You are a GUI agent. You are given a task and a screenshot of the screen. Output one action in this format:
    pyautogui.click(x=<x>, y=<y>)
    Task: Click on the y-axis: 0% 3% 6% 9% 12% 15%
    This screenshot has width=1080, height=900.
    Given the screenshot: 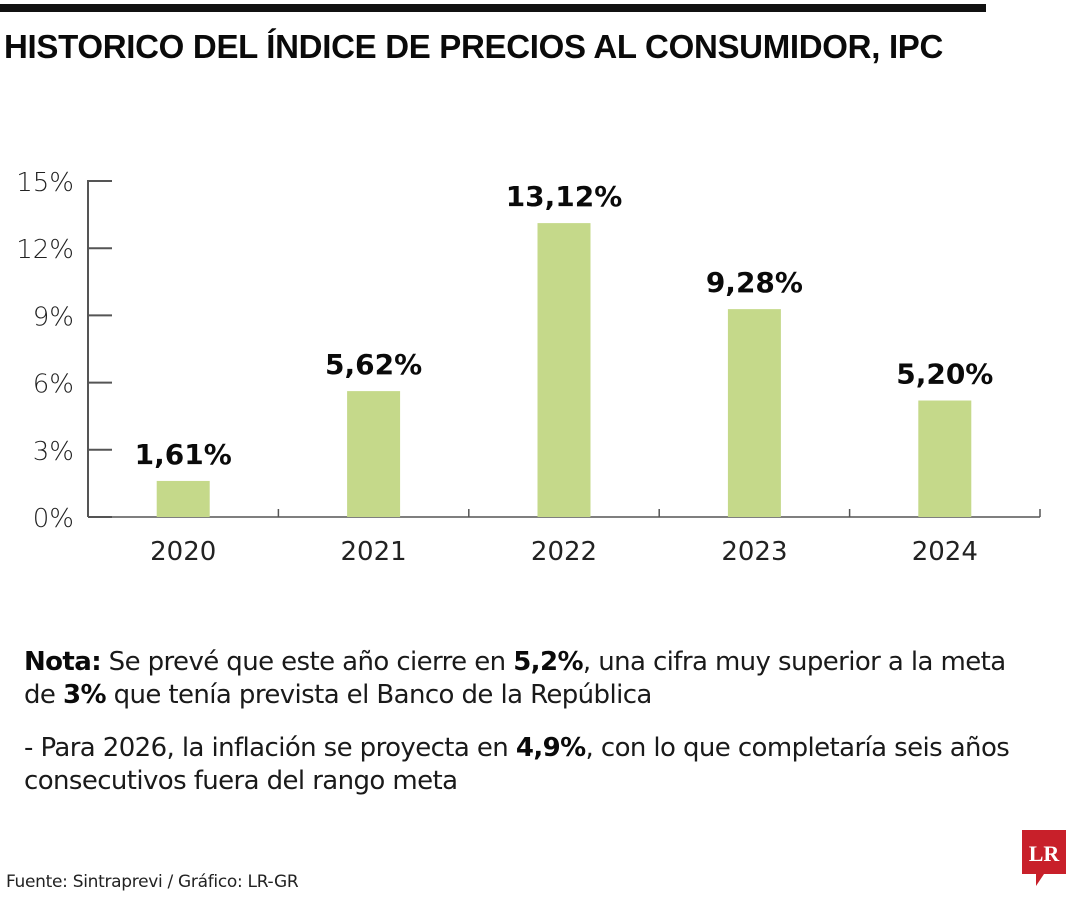 What is the action you would take?
    pyautogui.click(x=64, y=351)
    